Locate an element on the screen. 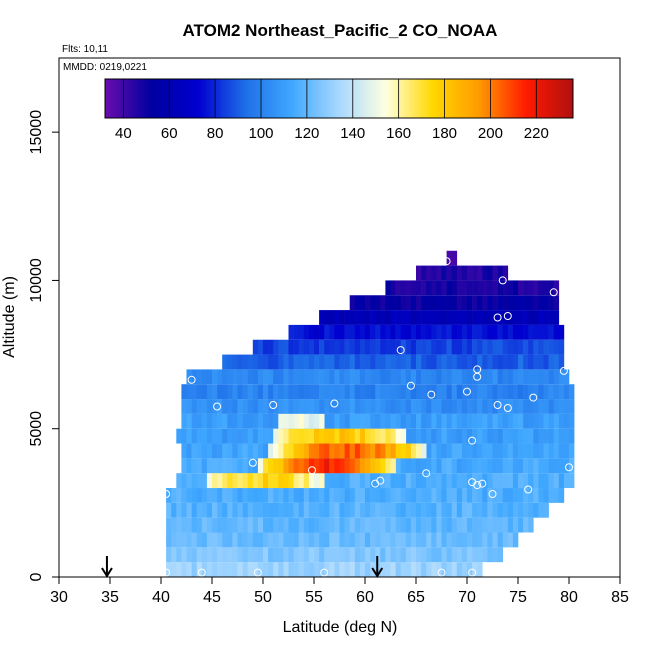 The image size is (650, 650). y-tick-label: 10000 is located at coordinates (36, 280).